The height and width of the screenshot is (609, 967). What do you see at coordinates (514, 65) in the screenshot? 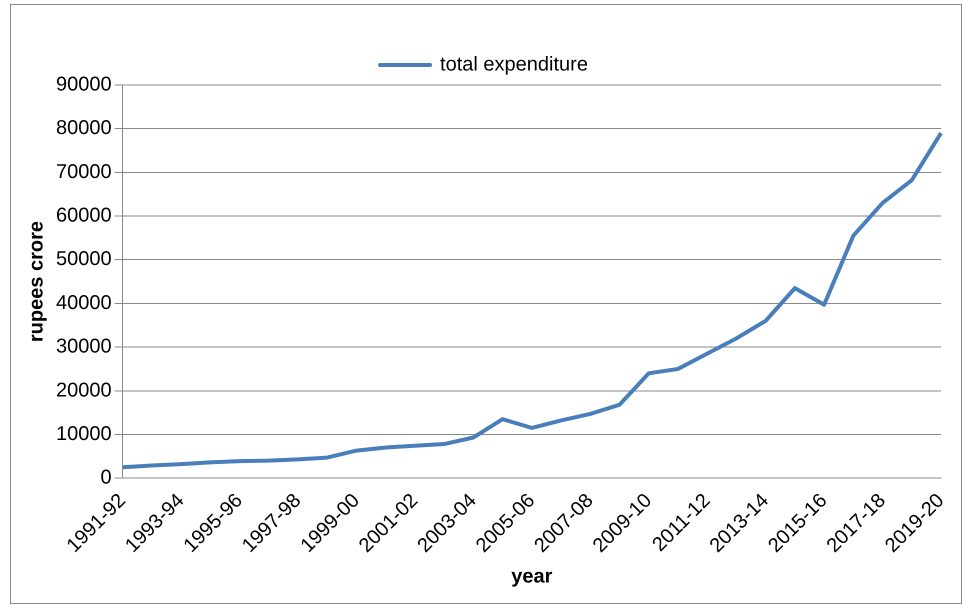
I see `legend-label: total expenditure` at bounding box center [514, 65].